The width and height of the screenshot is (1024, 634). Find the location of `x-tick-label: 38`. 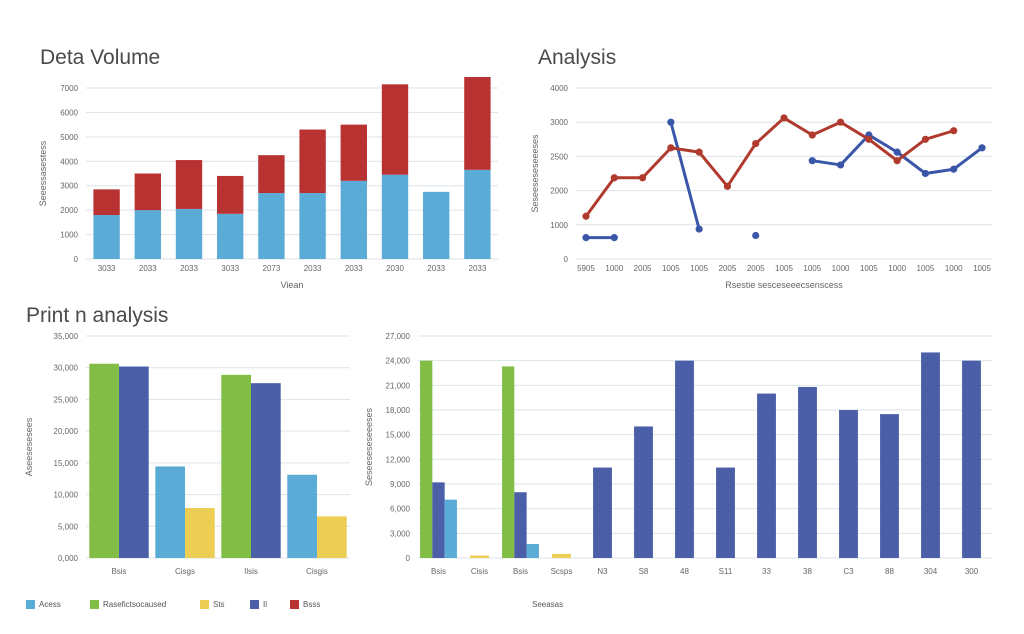

x-tick-label: 38 is located at coordinates (807, 571).